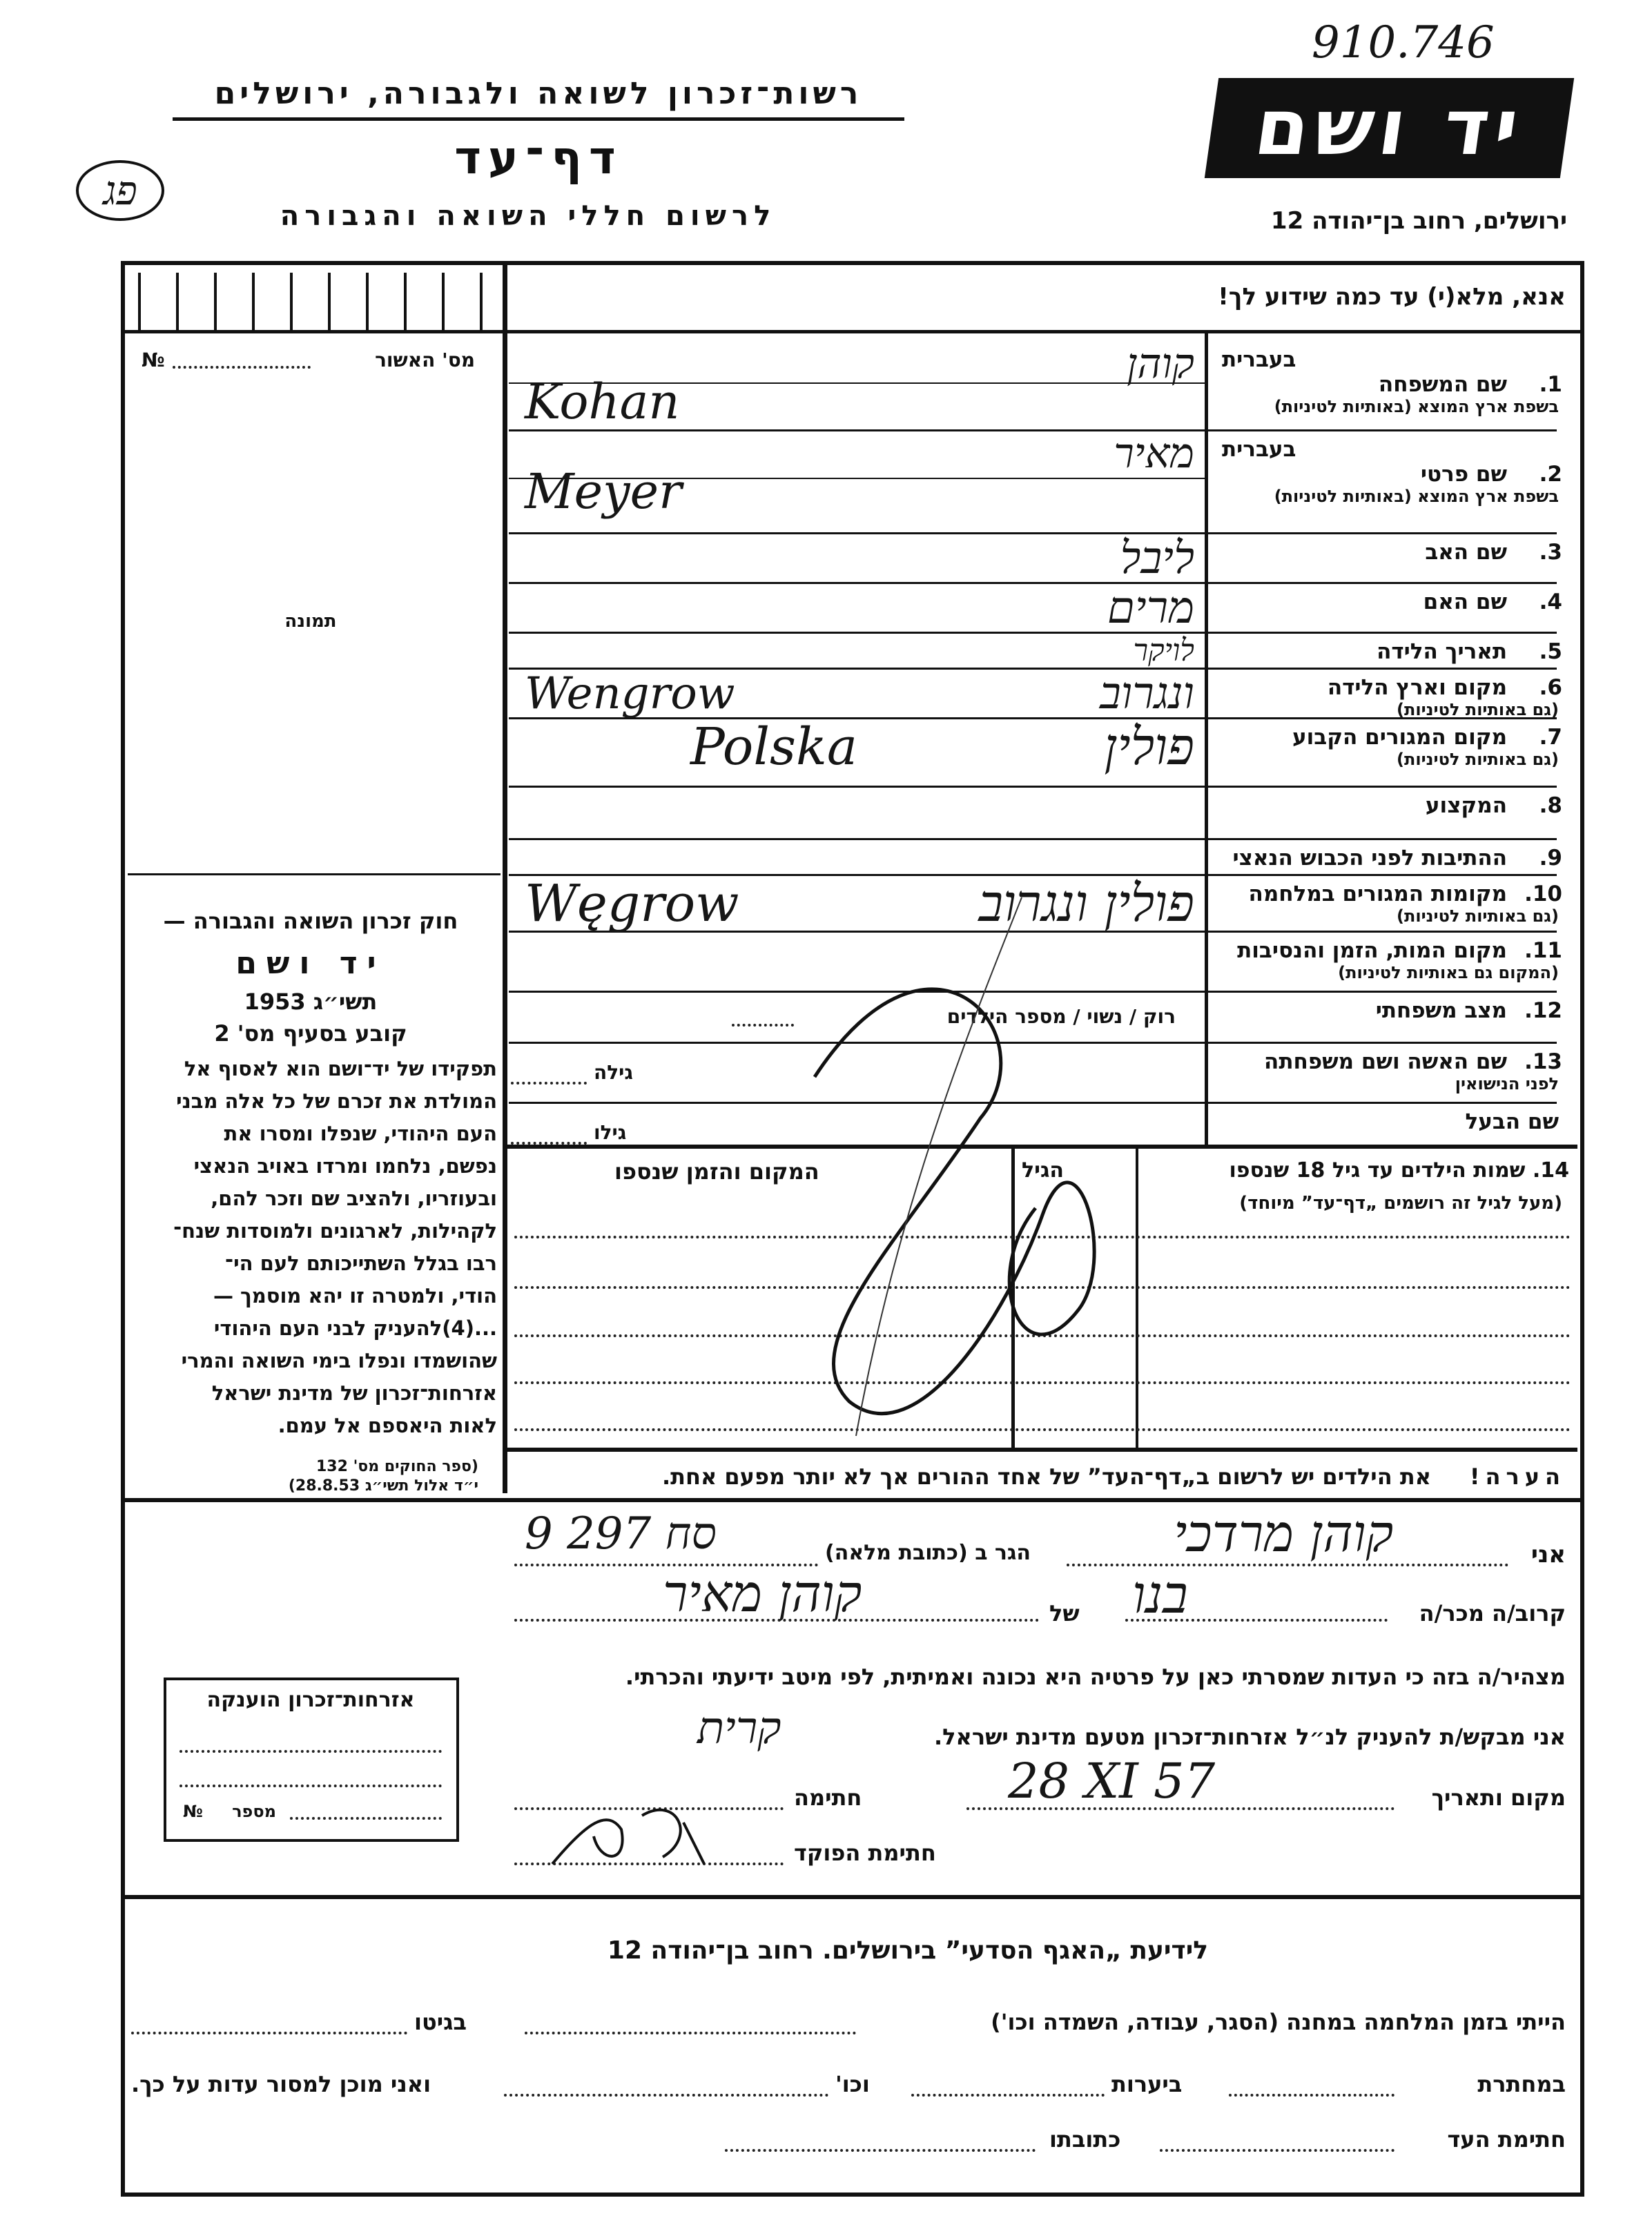  What do you see at coordinates (1086, 903) in the screenshot?
I see `handwritten-hebrew-value: פולין ונגרוב` at bounding box center [1086, 903].